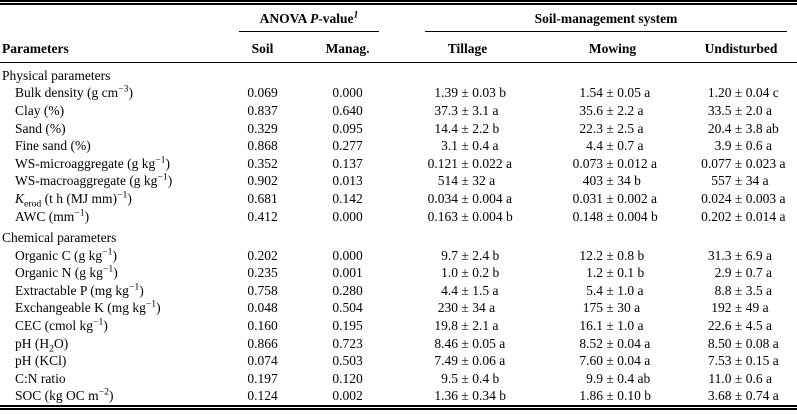  What do you see at coordinates (79, 289) in the screenshot?
I see `parameter-name: Extractable P (mg kg−1)` at bounding box center [79, 289].